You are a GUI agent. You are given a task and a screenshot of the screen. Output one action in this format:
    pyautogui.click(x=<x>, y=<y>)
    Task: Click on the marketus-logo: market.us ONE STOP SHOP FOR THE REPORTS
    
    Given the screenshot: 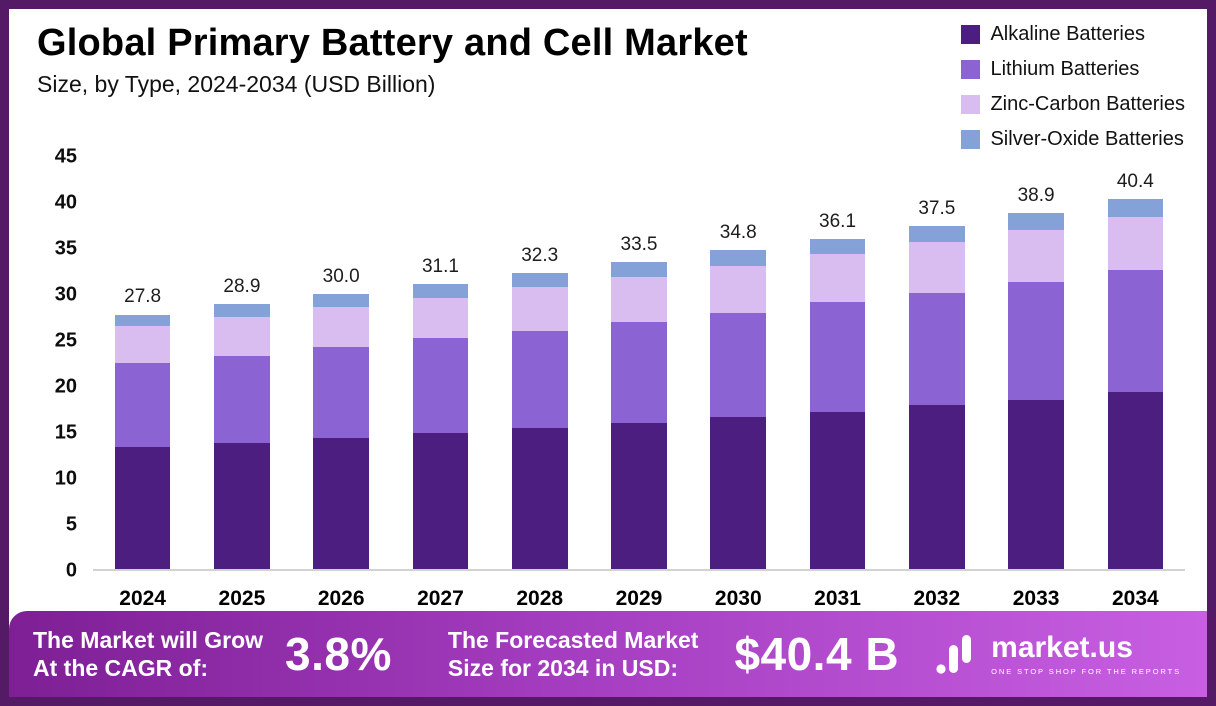 What is the action you would take?
    pyautogui.click(x=1058, y=654)
    